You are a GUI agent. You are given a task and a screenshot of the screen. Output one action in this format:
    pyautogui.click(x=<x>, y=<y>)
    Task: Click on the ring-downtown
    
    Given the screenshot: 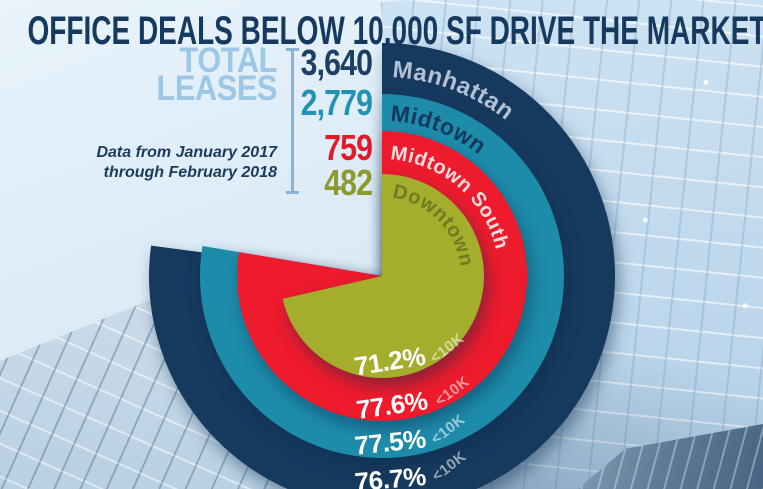 What is the action you would take?
    pyautogui.click(x=383, y=276)
    